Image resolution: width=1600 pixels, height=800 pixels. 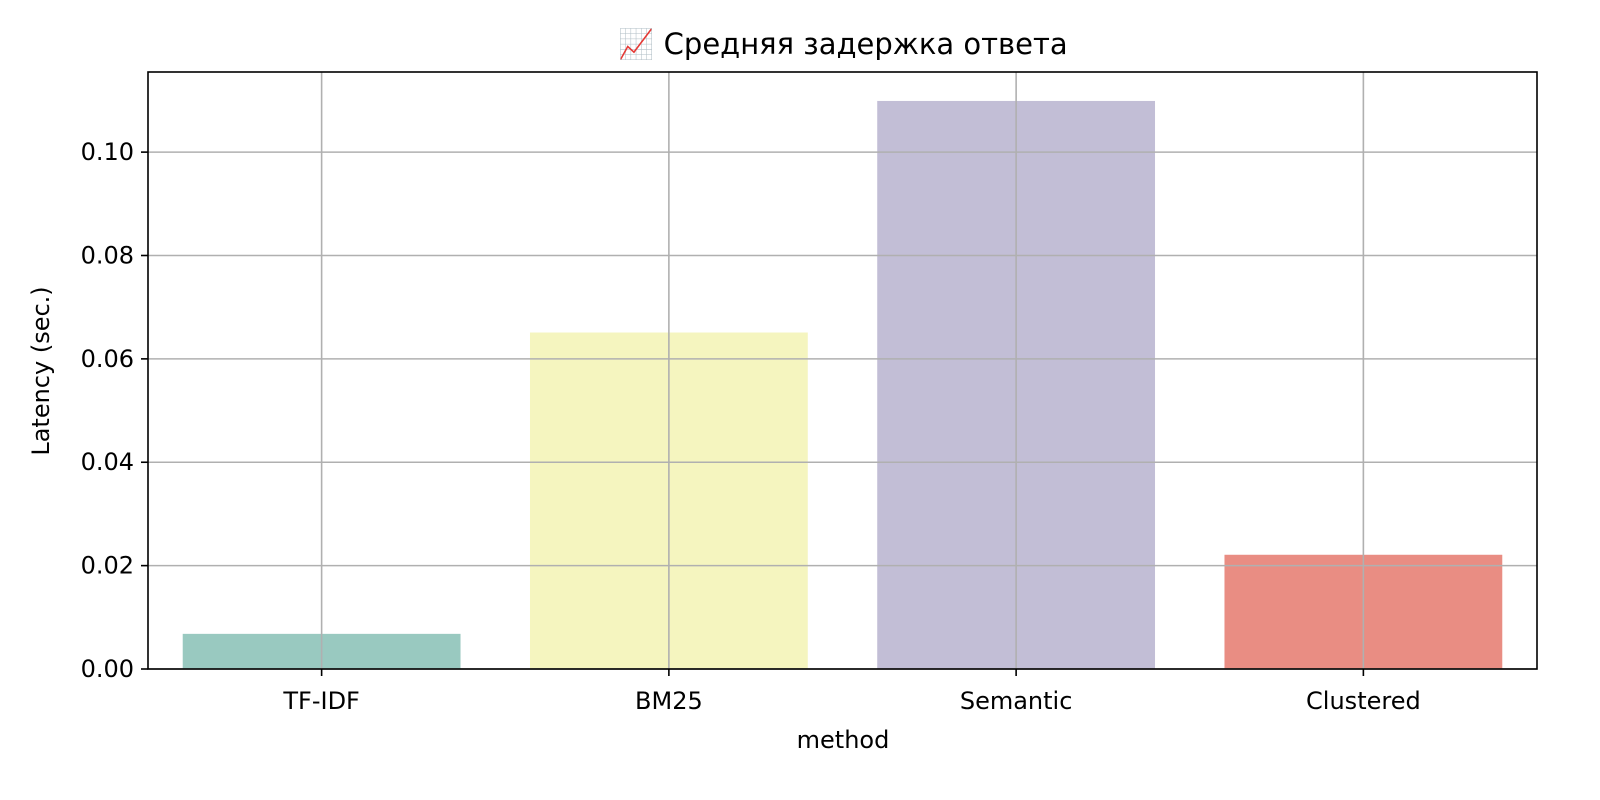 What do you see at coordinates (1363, 701) in the screenshot?
I see `x-tick-label: Clustered` at bounding box center [1363, 701].